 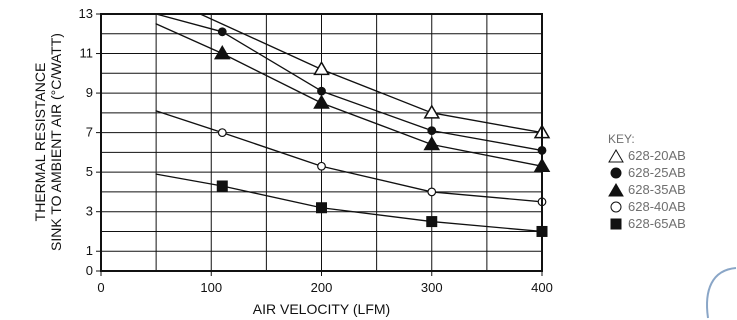 I want to click on y-tick-label: 11, so click(x=87, y=53).